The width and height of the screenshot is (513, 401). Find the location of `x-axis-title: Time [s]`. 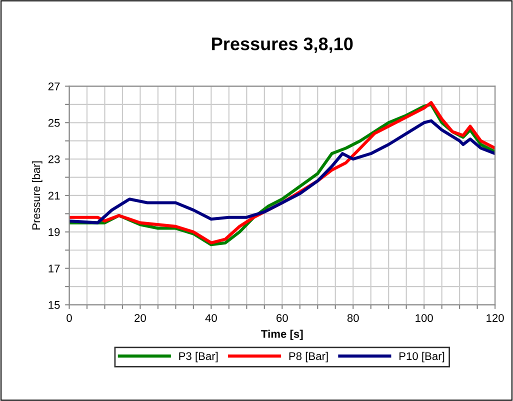

x-axis-title: Time [s] is located at coordinates (282, 335).